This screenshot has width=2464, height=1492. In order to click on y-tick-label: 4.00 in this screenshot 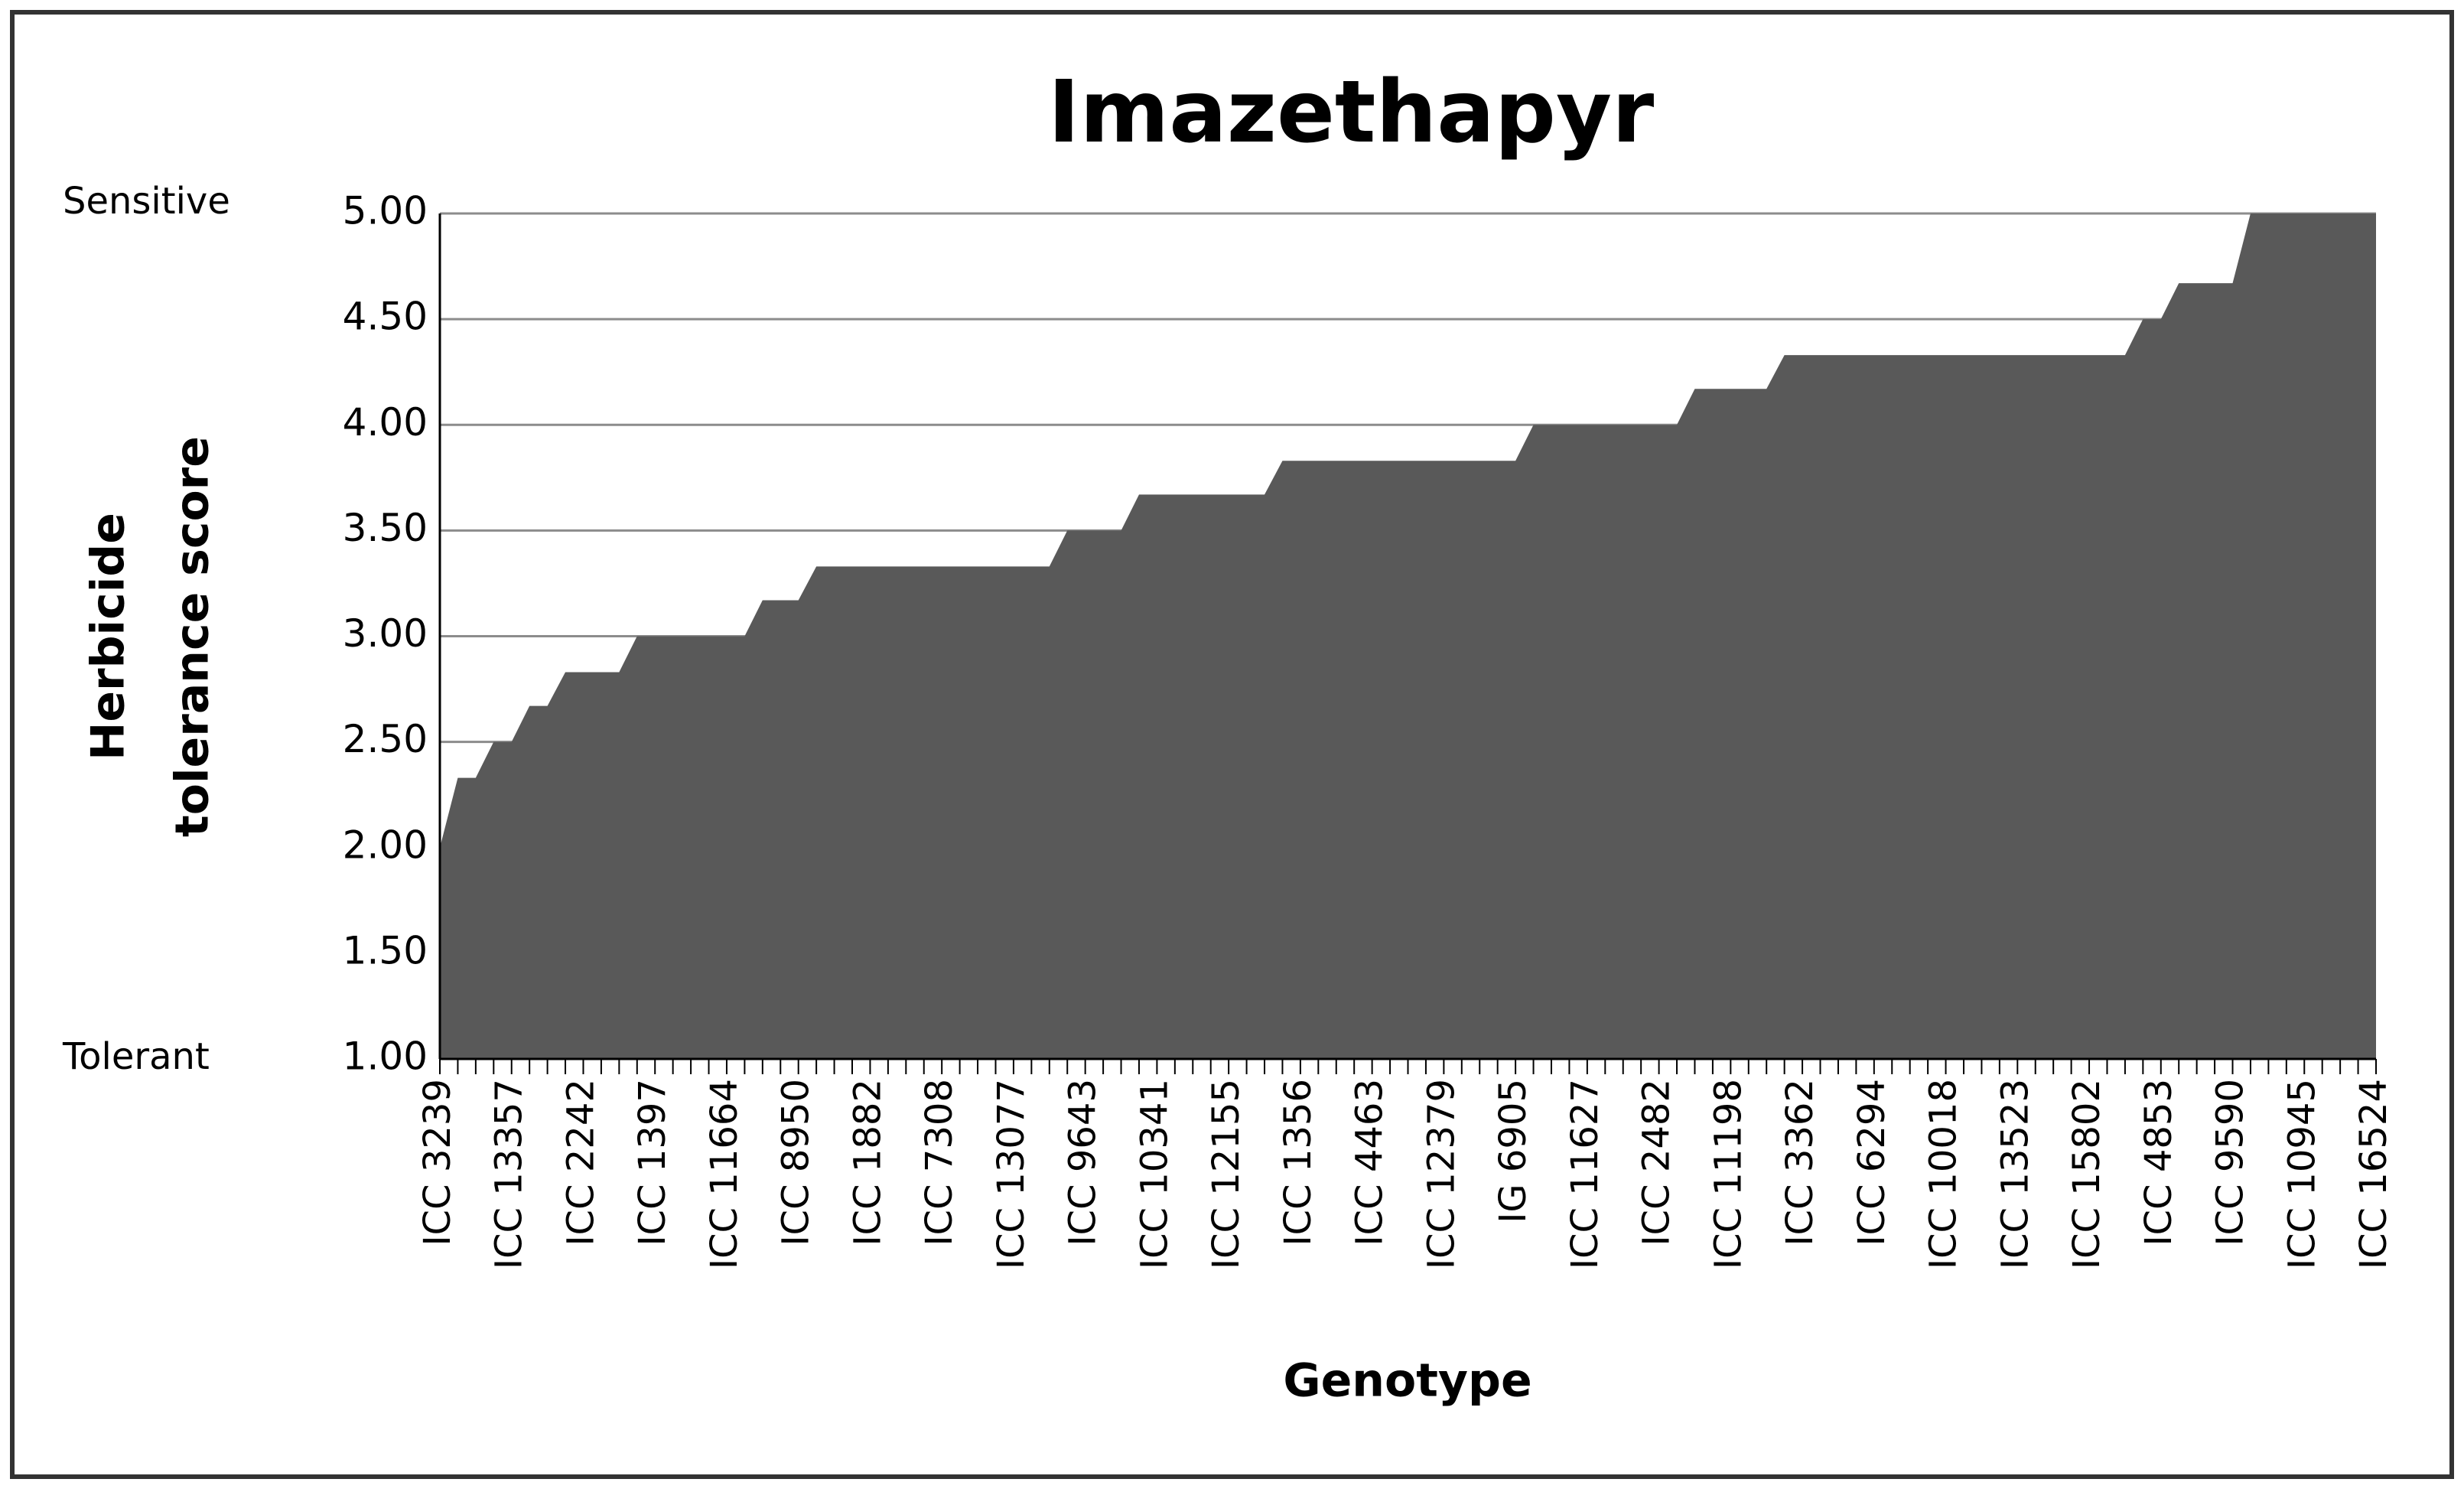, I will do `click(386, 422)`.